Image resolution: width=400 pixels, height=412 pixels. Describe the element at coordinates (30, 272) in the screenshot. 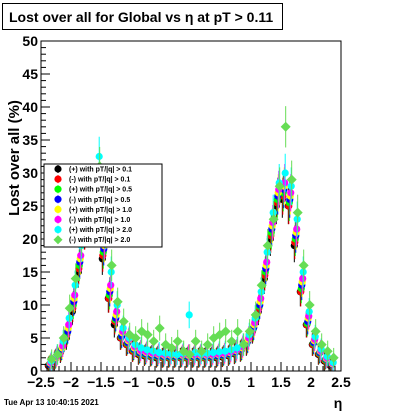

I see `y-tick-label: 15` at that location.